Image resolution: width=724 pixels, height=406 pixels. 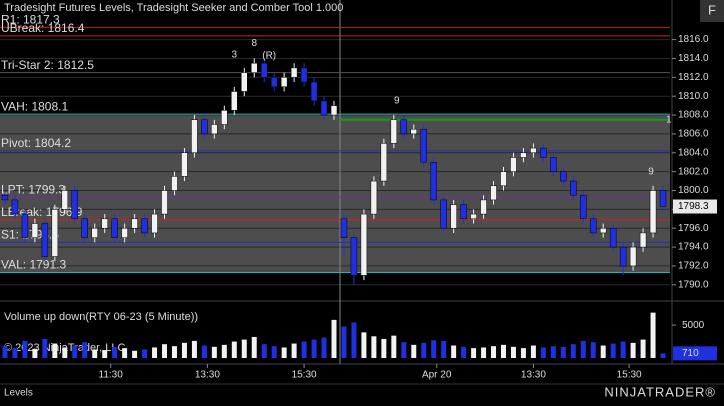 I want to click on level-label: R1: 1817.3, so click(x=30, y=20).